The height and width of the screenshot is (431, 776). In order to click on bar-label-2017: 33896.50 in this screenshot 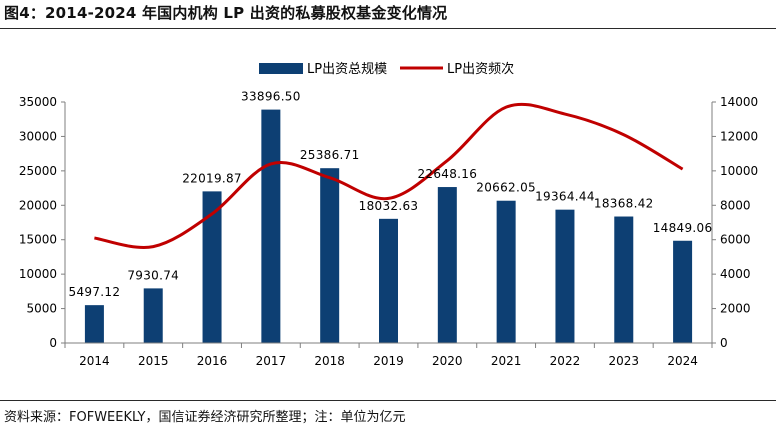, I will do `click(271, 97)`.